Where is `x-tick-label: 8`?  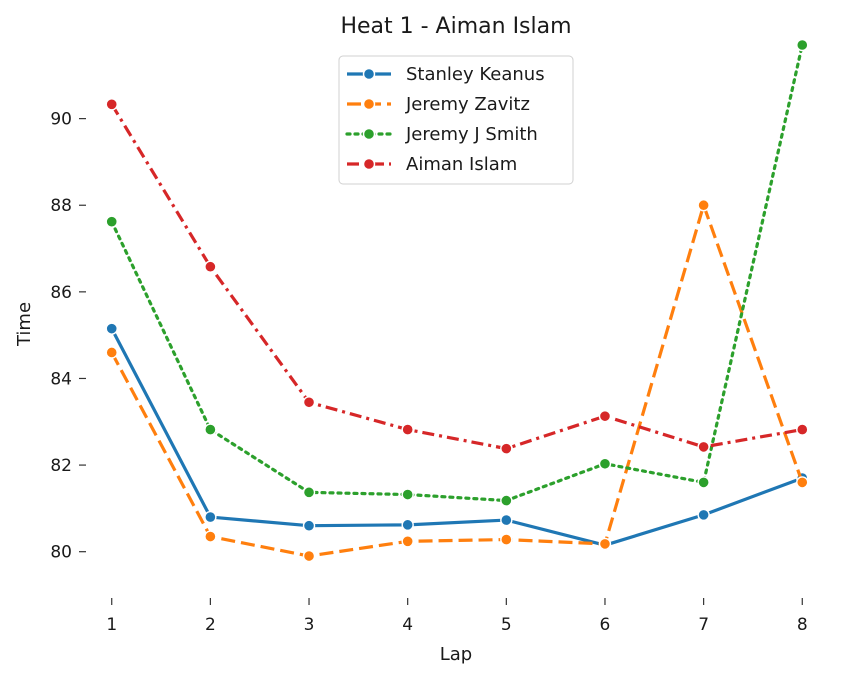
x-tick-label: 8 is located at coordinates (802, 625).